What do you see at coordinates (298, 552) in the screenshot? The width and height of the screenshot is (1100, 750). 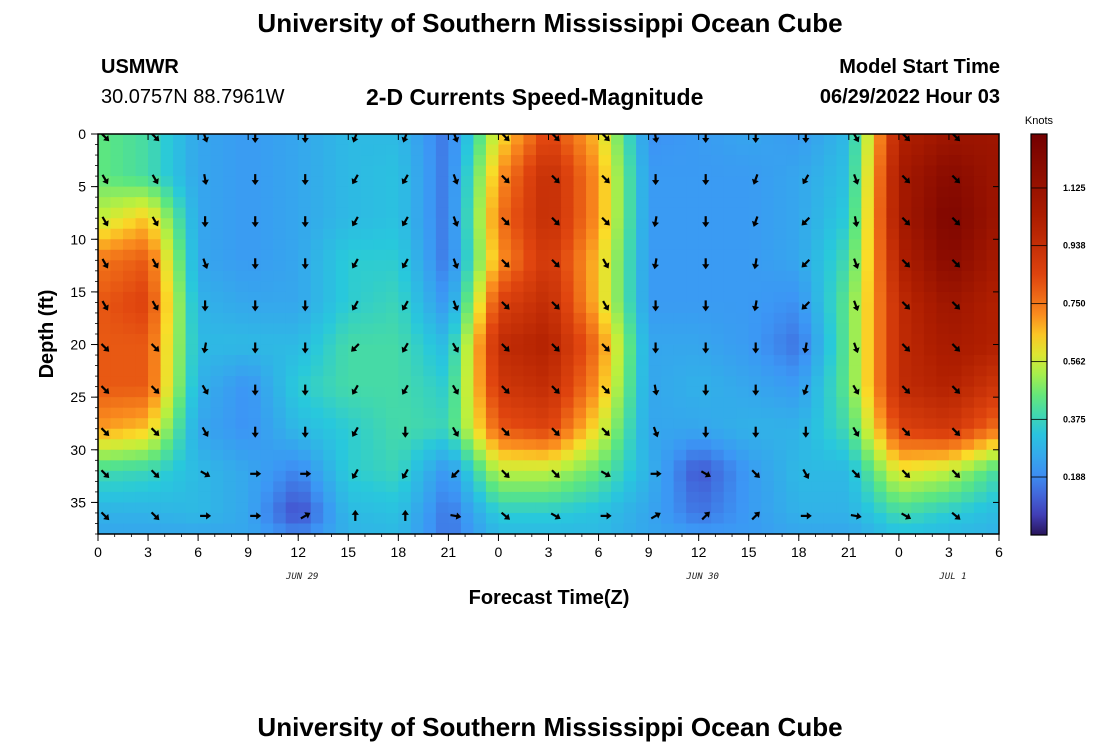 I see `x-tick-label: 12` at bounding box center [298, 552].